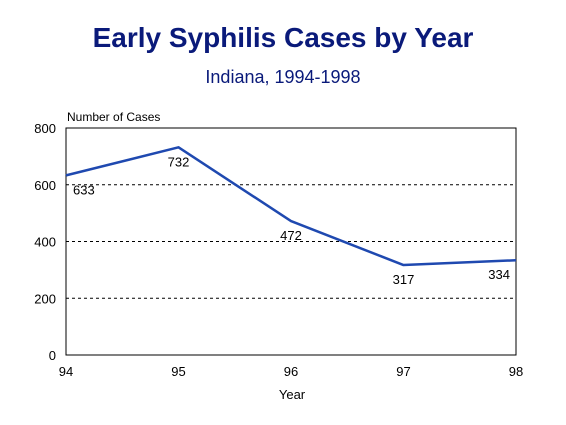 Image resolution: width=566 pixels, height=425 pixels. I want to click on x-tick-label: 96, so click(291, 371).